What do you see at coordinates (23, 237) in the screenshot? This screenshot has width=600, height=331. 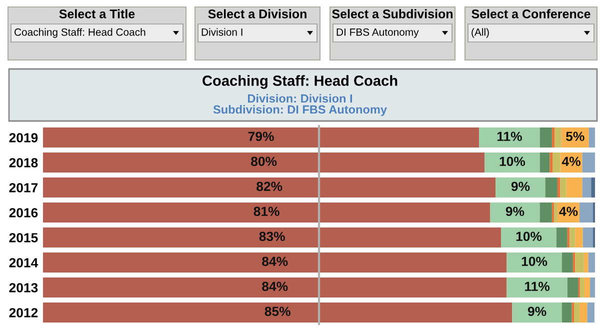 I see `y-tick-label: 2015` at bounding box center [23, 237].